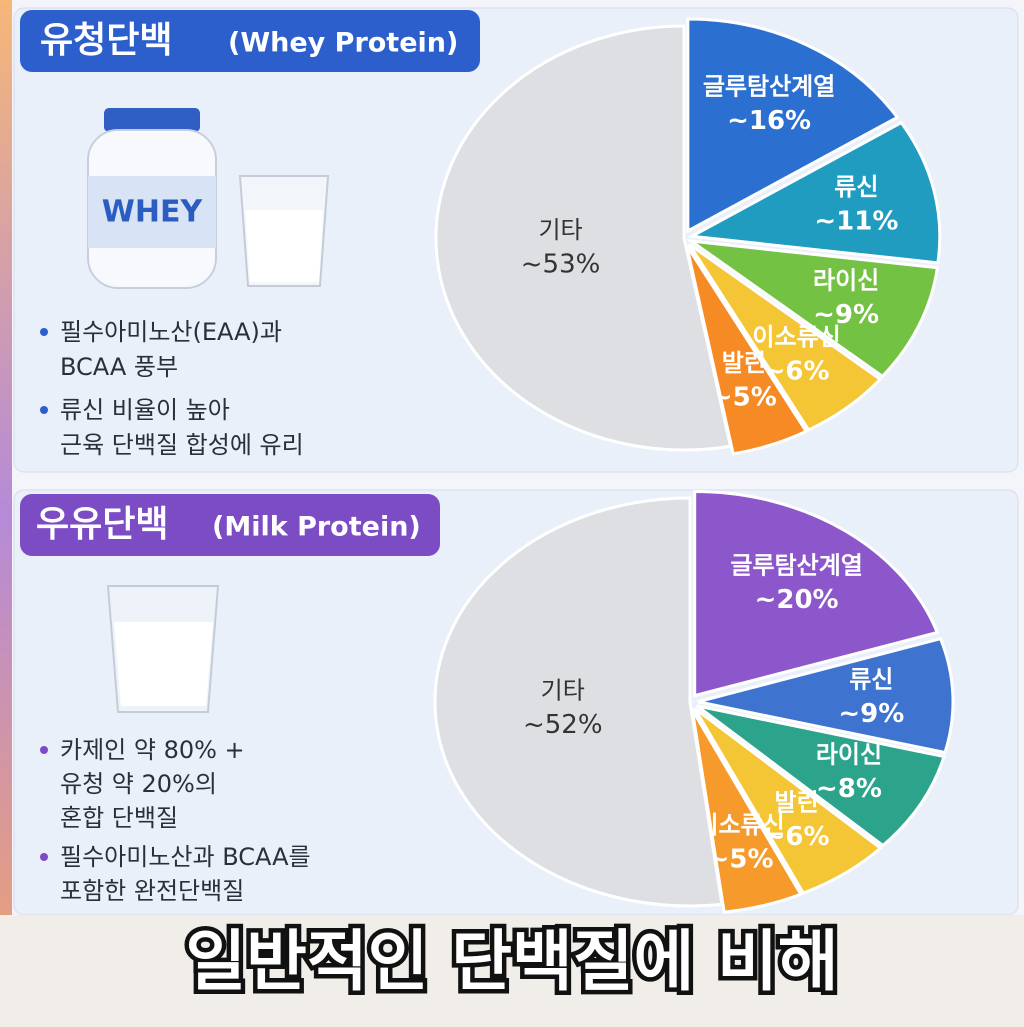  What do you see at coordinates (102, 524) in the screenshot?
I see `header-title: 우유단백` at bounding box center [102, 524].